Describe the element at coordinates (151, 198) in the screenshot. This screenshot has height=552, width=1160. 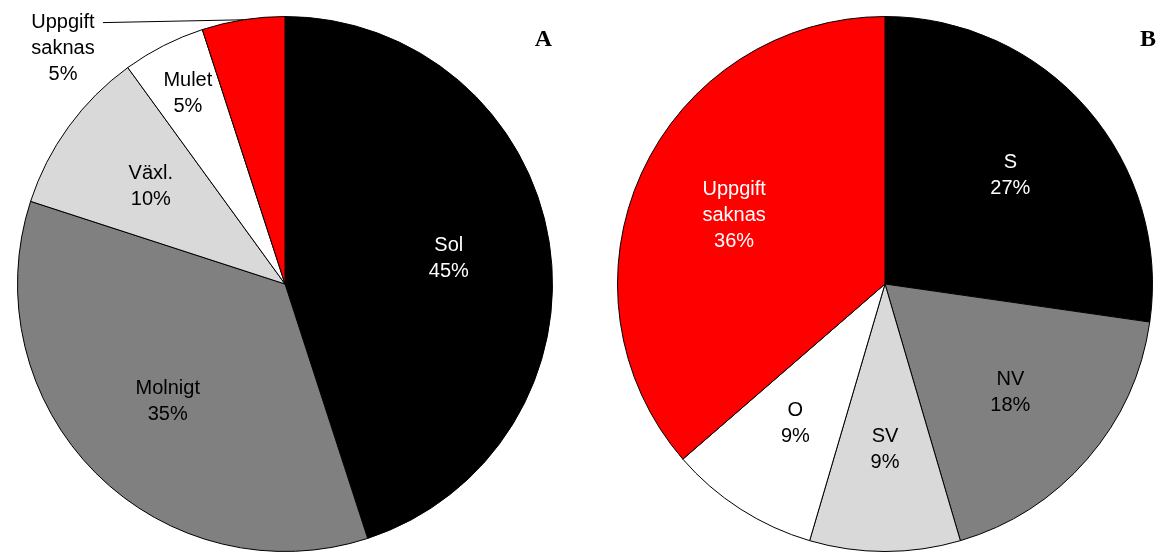
I see `data-label: 10%` at that location.